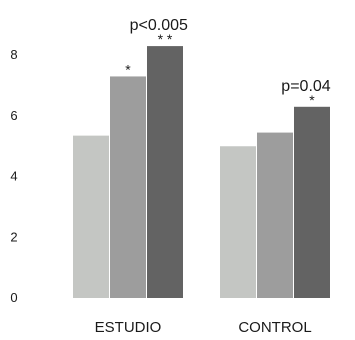  Describe the element at coordinates (13, 236) in the screenshot. I see `y-tick-label-2: 2` at that location.